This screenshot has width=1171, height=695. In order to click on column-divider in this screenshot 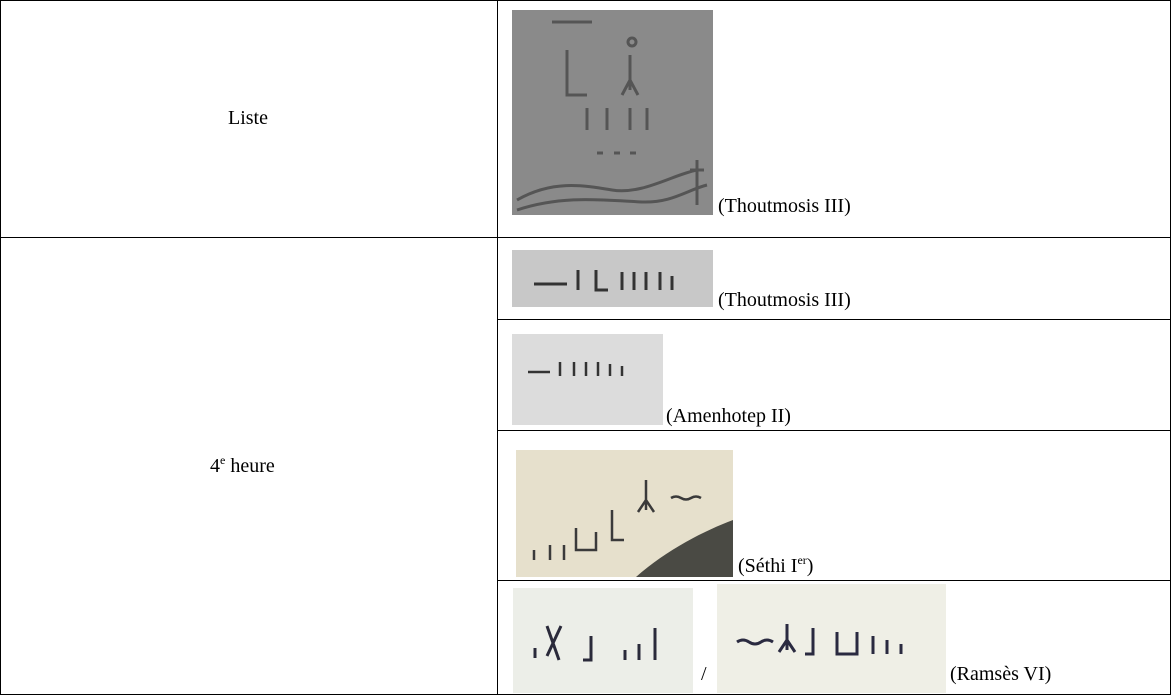, I will do `click(497, 347)`.